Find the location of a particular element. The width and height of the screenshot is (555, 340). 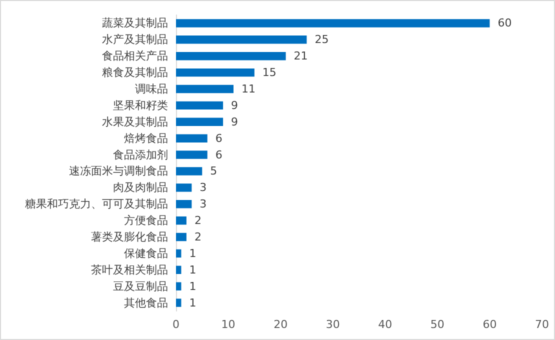

y-tick-label: 焙烤食品 is located at coordinates (146, 138).